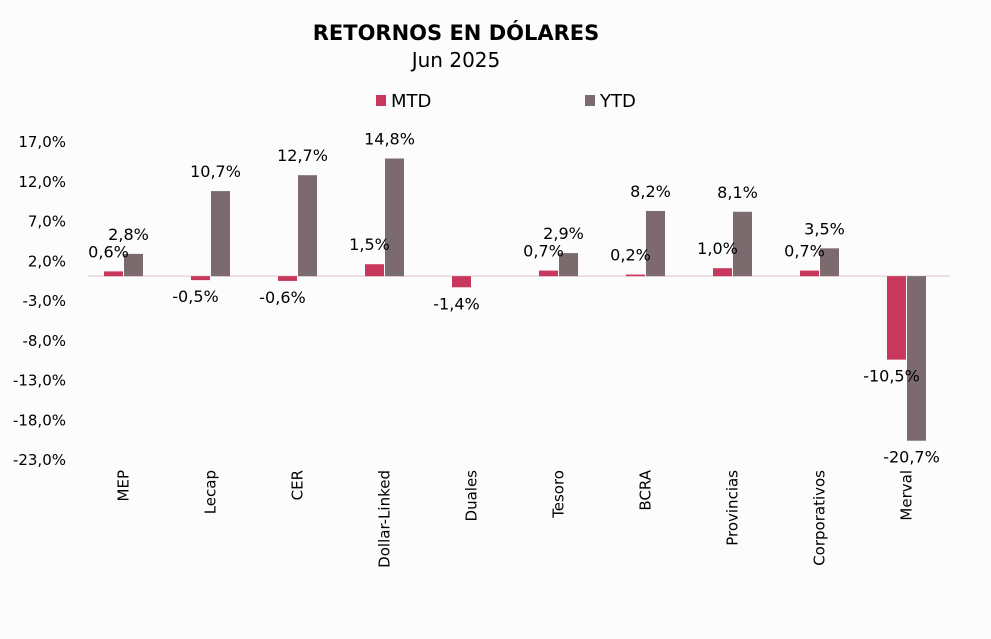 The image size is (991, 639). I want to click on bar-mtd-cer, so click(287, 278).